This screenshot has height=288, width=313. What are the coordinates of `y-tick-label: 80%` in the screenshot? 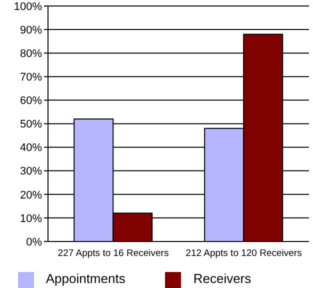 It's located at (31, 54).